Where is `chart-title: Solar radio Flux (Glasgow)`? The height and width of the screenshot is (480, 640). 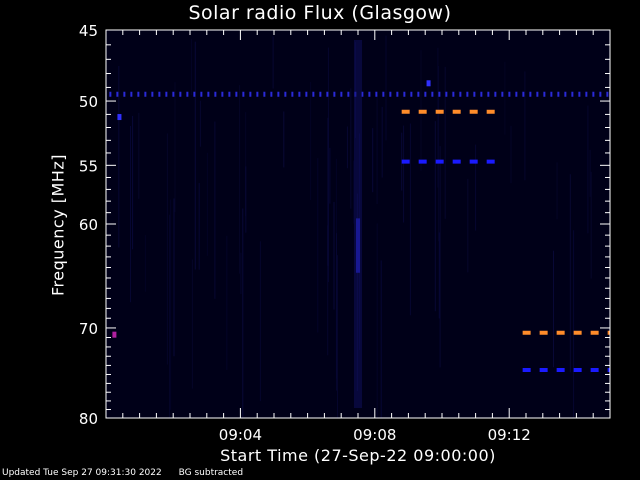
chart-title: Solar radio Flux (Glasgow) is located at coordinates (320, 13).